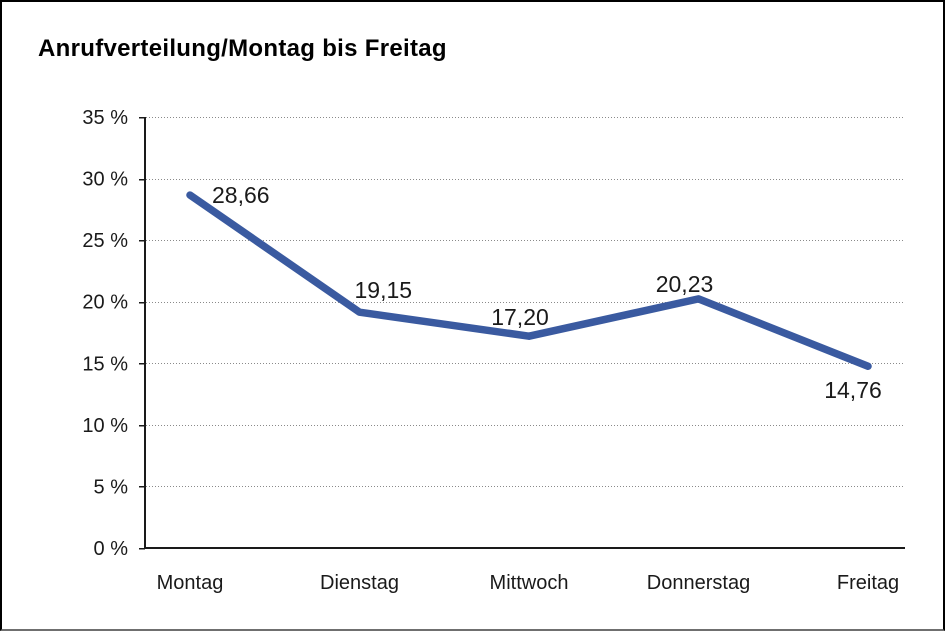  What do you see at coordinates (520, 317) in the screenshot?
I see `data-point-label: 17,20` at bounding box center [520, 317].